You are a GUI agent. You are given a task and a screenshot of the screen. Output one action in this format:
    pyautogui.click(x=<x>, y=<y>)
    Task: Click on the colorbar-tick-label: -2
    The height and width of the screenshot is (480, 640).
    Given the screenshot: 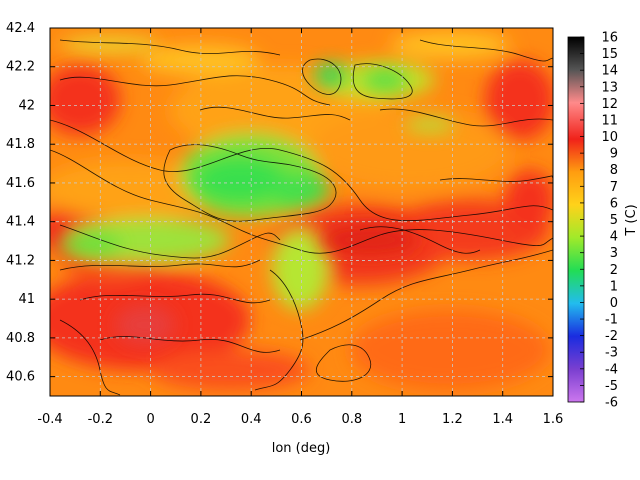 What is the action you would take?
    pyautogui.click(x=611, y=336)
    